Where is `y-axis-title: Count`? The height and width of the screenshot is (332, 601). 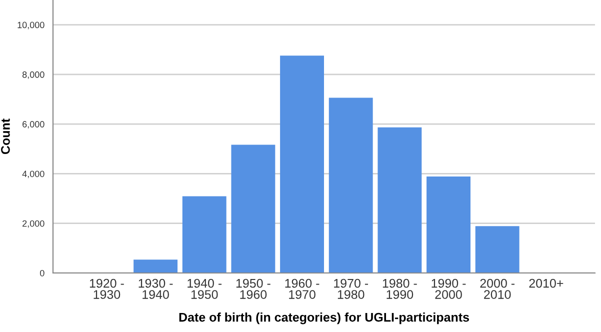 y-axis-title: Count is located at coordinates (5, 136).